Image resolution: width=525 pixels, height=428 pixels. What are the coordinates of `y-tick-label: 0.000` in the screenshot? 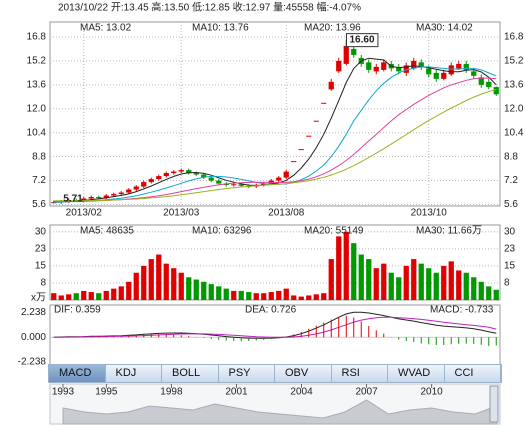 It's located at (33, 337).